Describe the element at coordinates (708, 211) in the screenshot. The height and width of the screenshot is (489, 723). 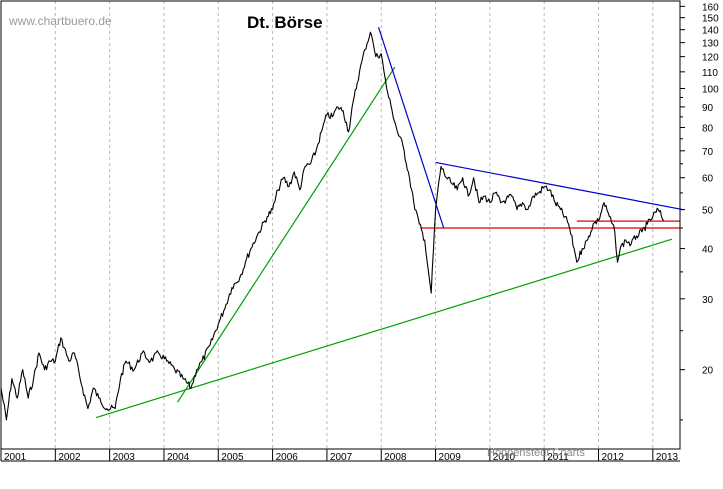
I see `y-tick-label: 50` at that location.